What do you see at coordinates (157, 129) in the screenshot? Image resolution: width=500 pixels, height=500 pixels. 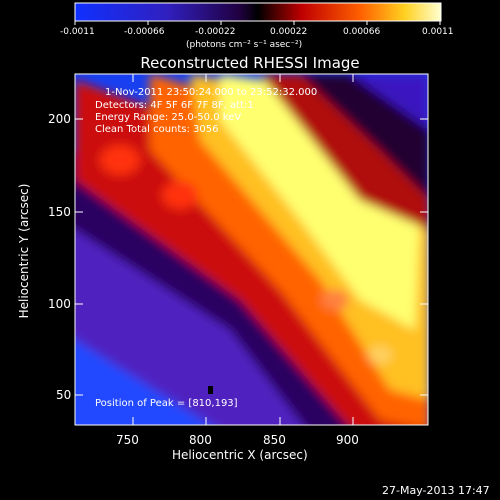 I see `annotation-clean: Clean Total counts: 3056` at bounding box center [157, 129].